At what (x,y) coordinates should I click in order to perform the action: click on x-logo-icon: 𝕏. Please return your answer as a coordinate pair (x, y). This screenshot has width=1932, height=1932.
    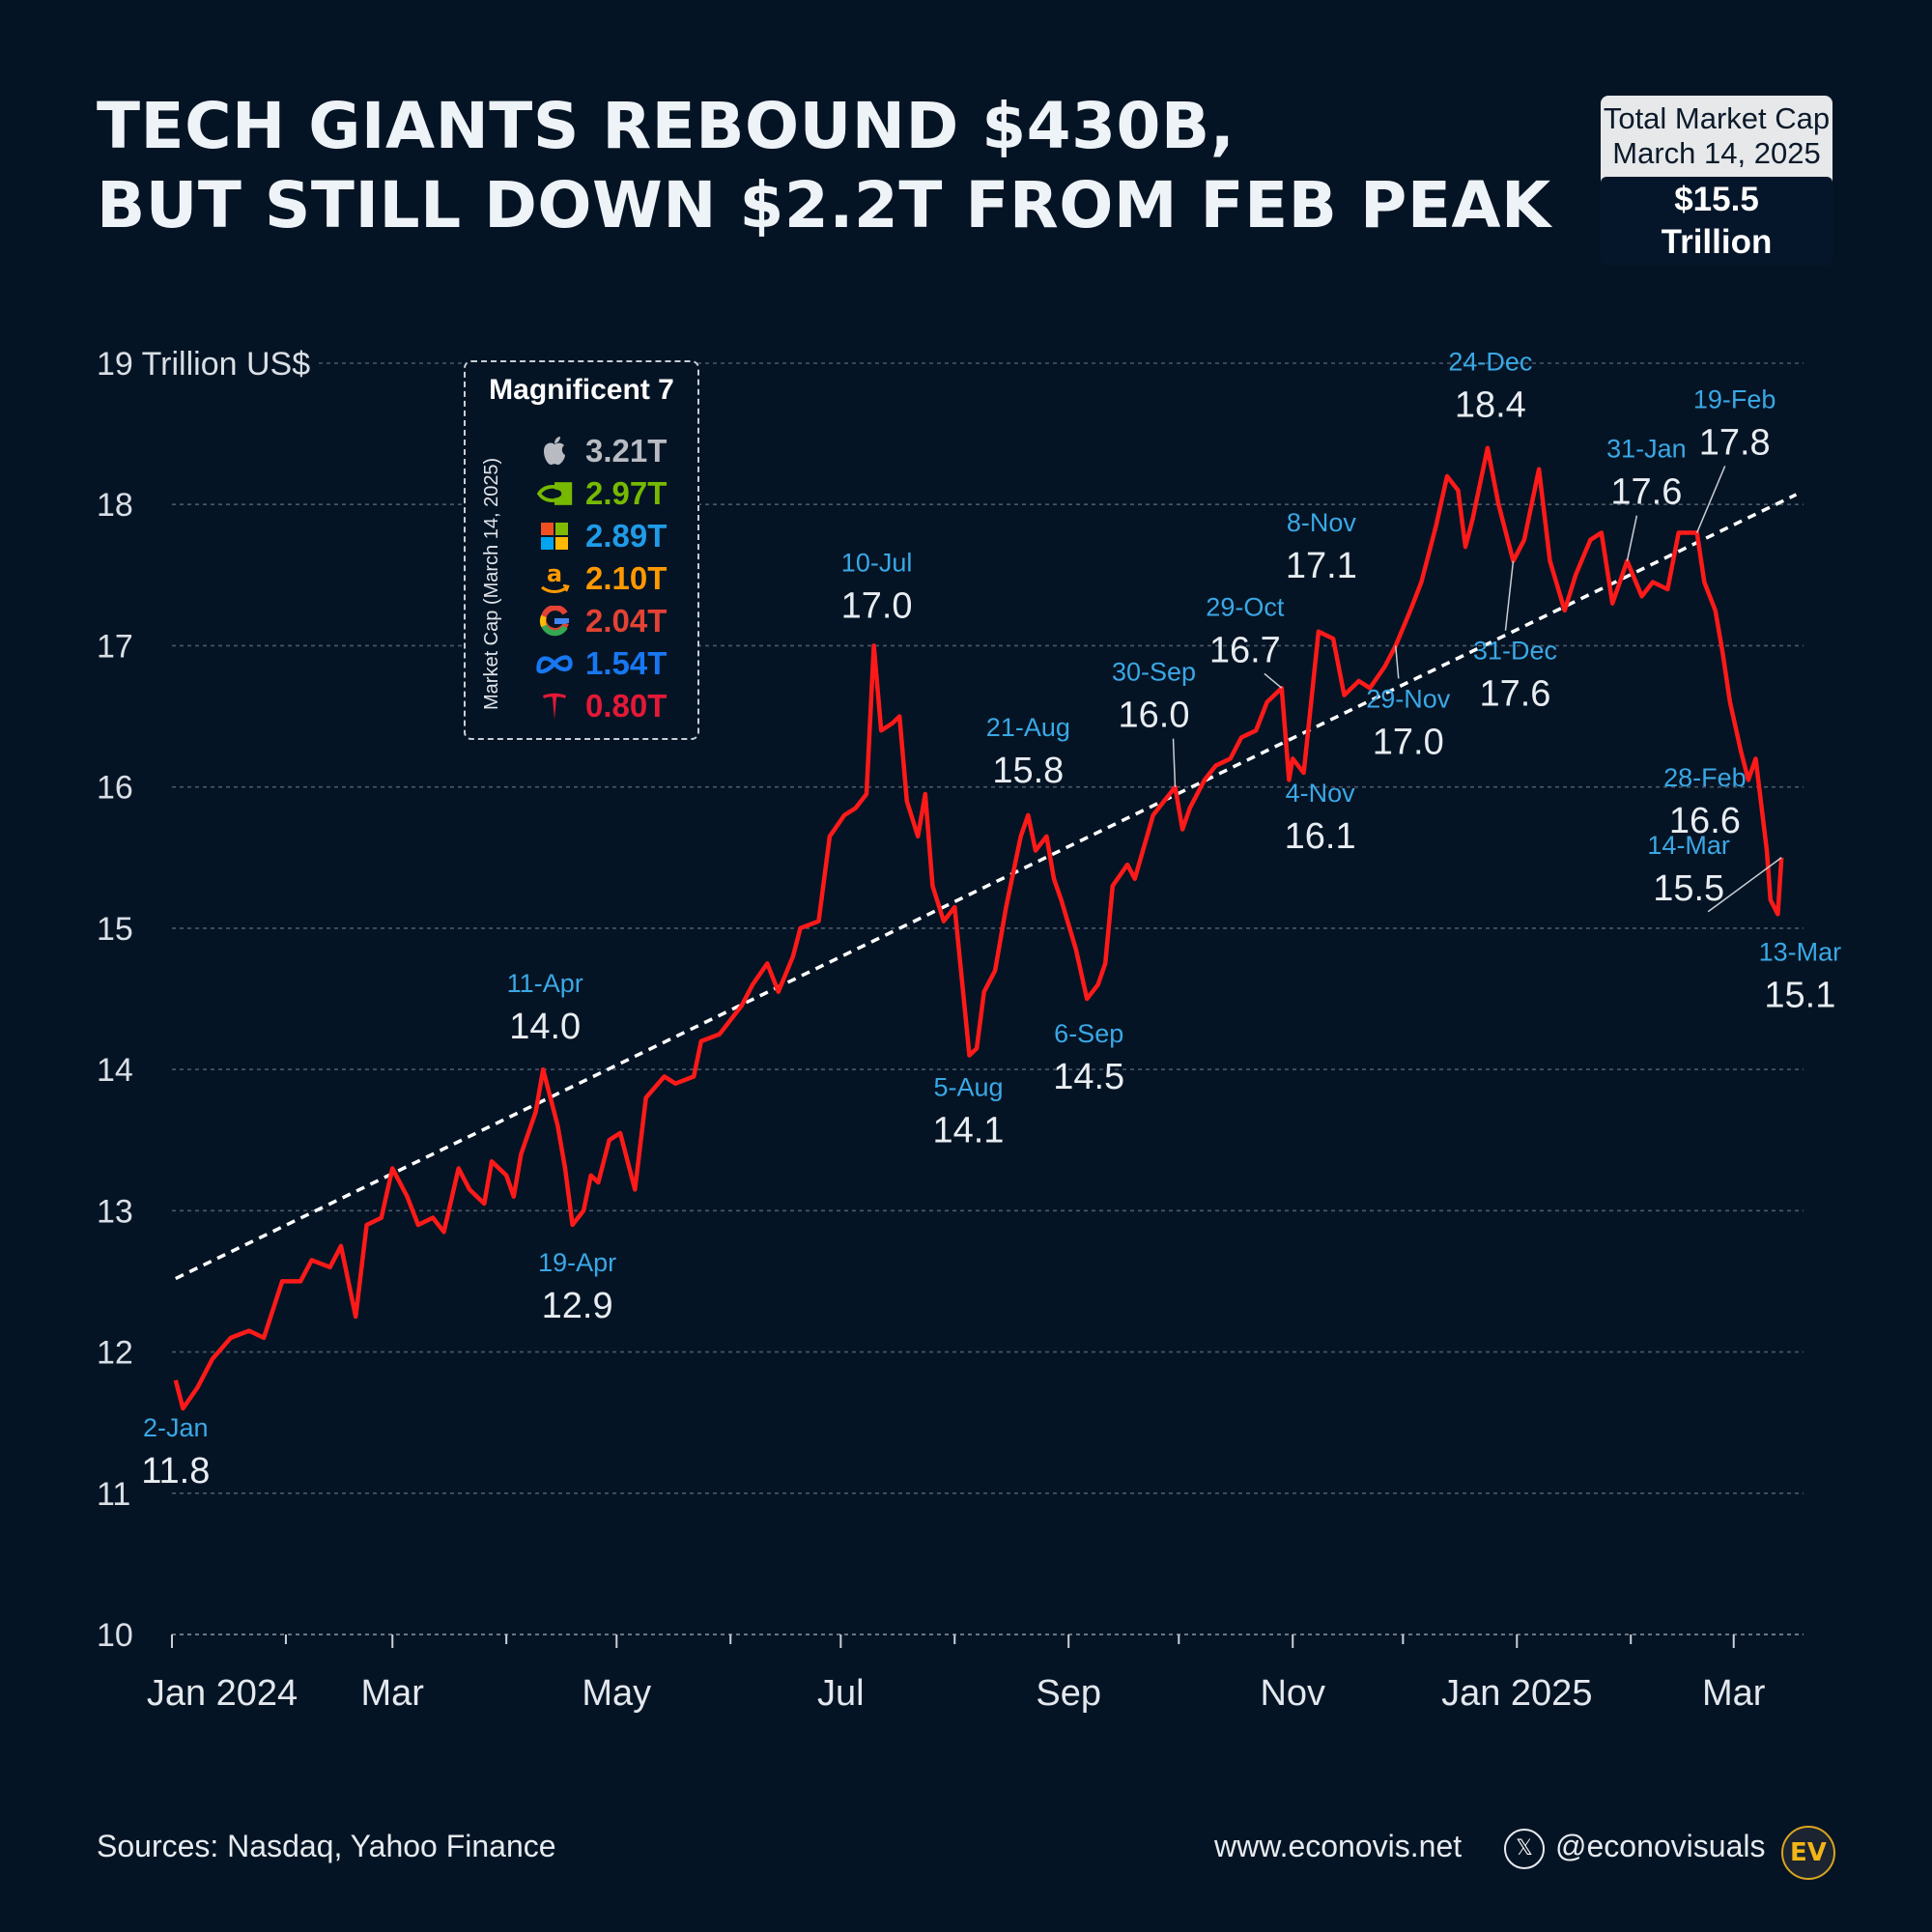
    Looking at the image, I should click on (1524, 1849).